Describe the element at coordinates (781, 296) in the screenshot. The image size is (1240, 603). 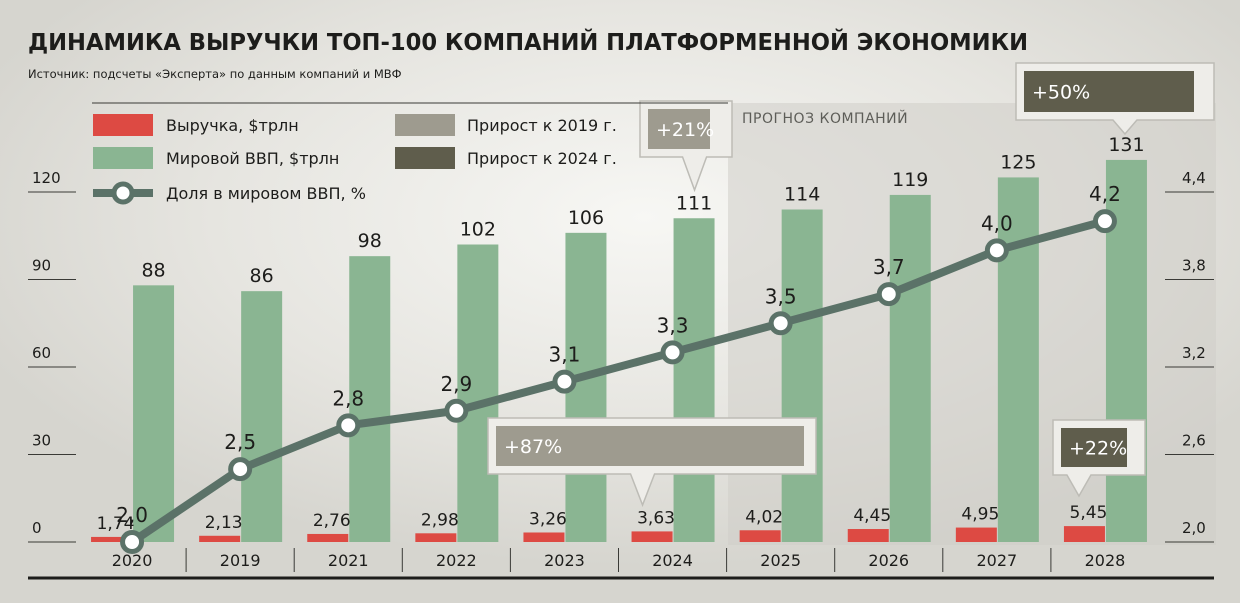
I see `share-point-label: 3,5` at that location.